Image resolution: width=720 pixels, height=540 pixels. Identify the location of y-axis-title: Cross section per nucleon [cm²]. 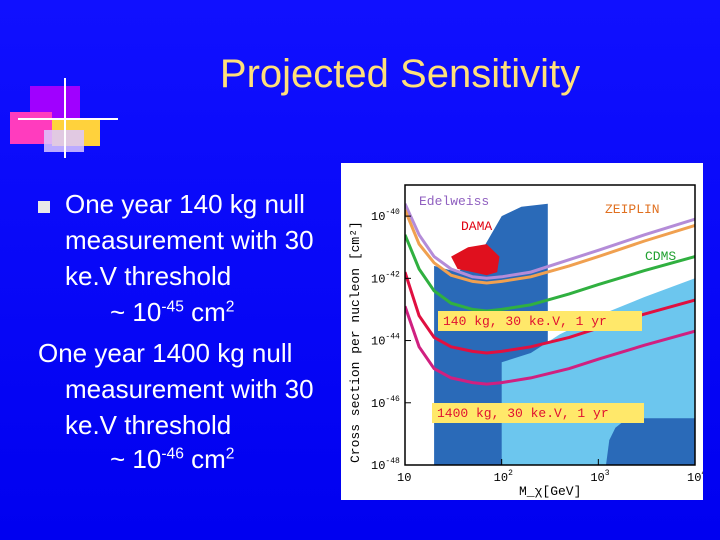
(355, 342).